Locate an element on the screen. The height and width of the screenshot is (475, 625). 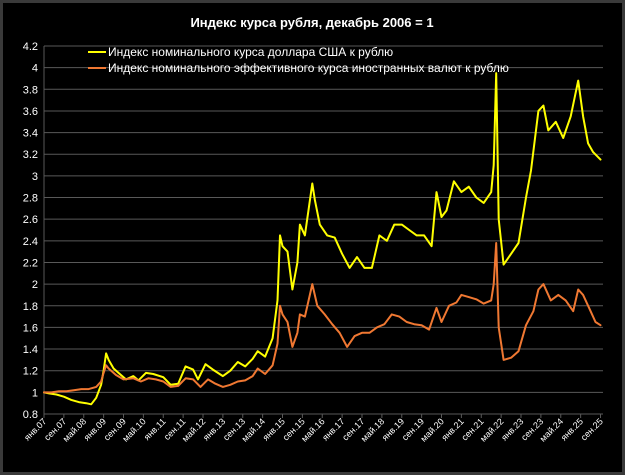
y-tick-label: 4.2 is located at coordinates (30, 47).